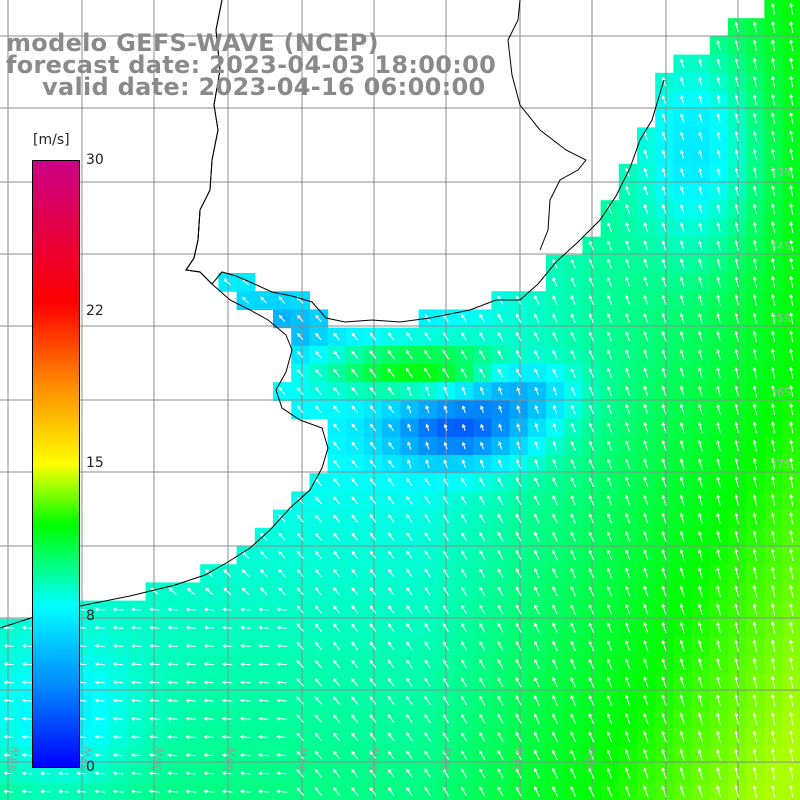  I want to click on lon-label: 50W, so click(590, 759).